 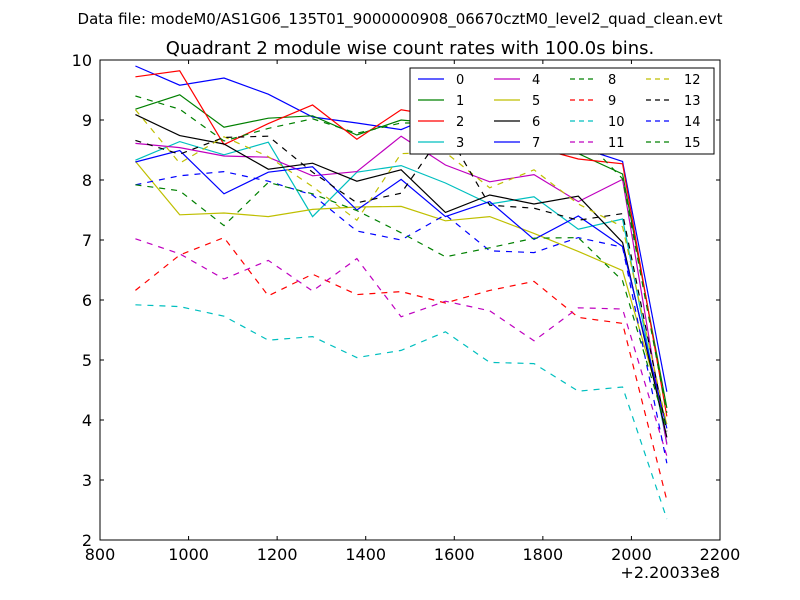 What do you see at coordinates (612, 80) in the screenshot?
I see `legend-label-8: 8` at bounding box center [612, 80].